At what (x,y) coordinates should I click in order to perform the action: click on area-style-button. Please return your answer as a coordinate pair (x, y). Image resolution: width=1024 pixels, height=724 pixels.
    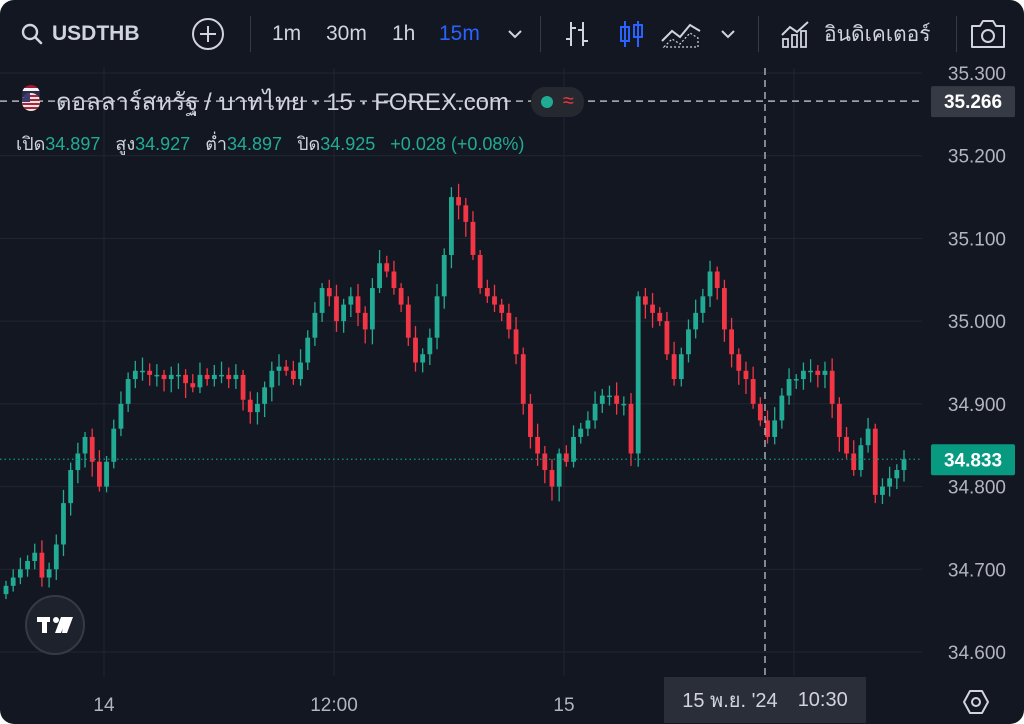
    Looking at the image, I should click on (681, 34).